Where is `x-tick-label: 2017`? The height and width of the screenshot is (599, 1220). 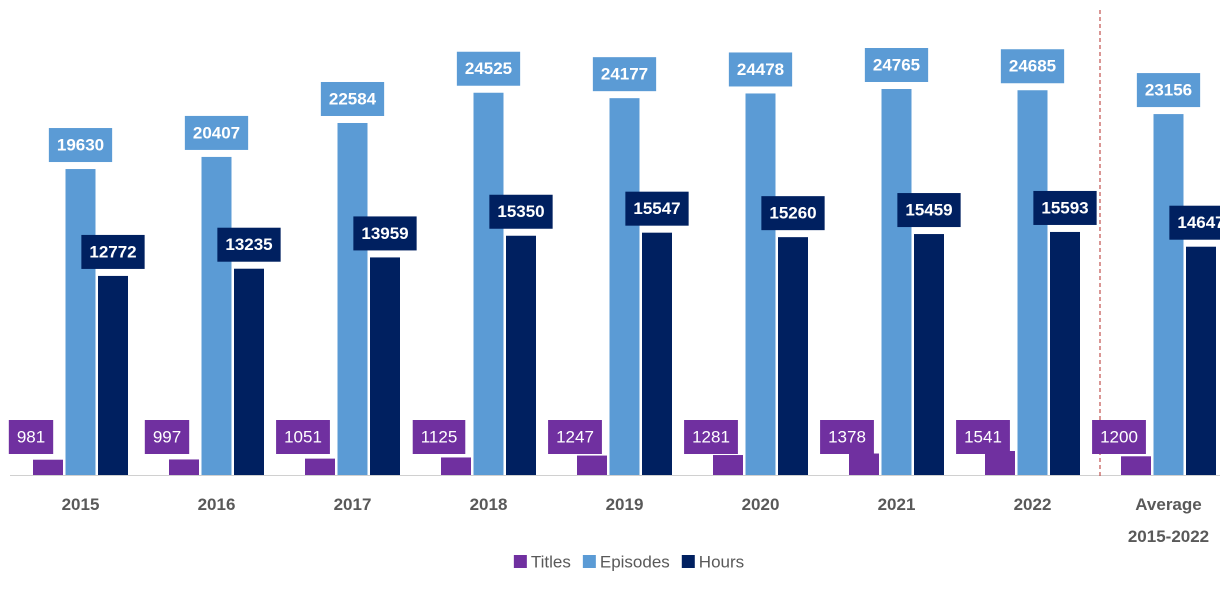
x-tick-label: 2017 is located at coordinates (353, 504).